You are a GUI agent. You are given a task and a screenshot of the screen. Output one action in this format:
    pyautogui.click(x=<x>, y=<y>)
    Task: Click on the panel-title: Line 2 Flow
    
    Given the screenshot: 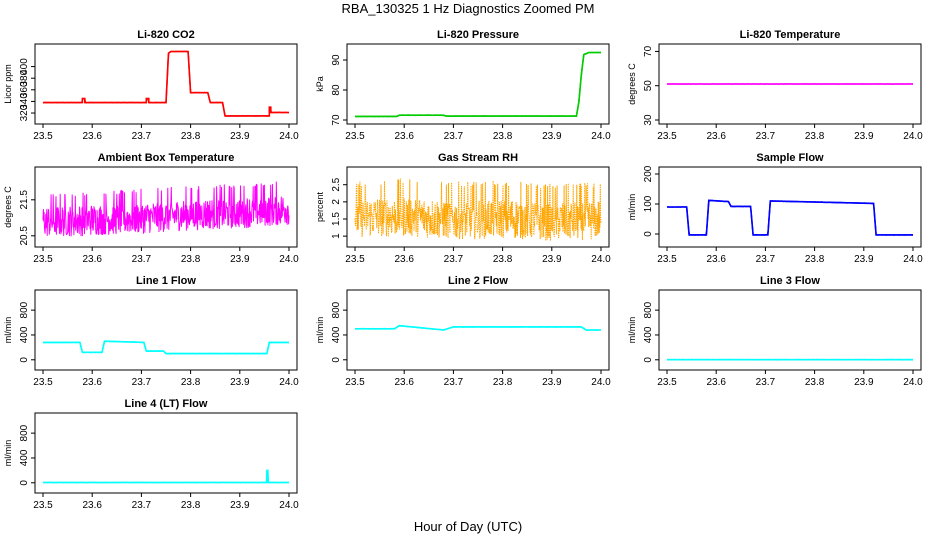 What is the action you would take?
    pyautogui.click(x=478, y=281)
    